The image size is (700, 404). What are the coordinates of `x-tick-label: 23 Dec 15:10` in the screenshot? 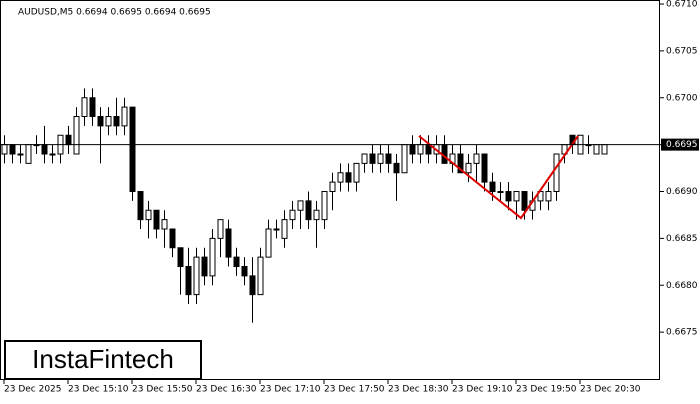 It's located at (98, 390).